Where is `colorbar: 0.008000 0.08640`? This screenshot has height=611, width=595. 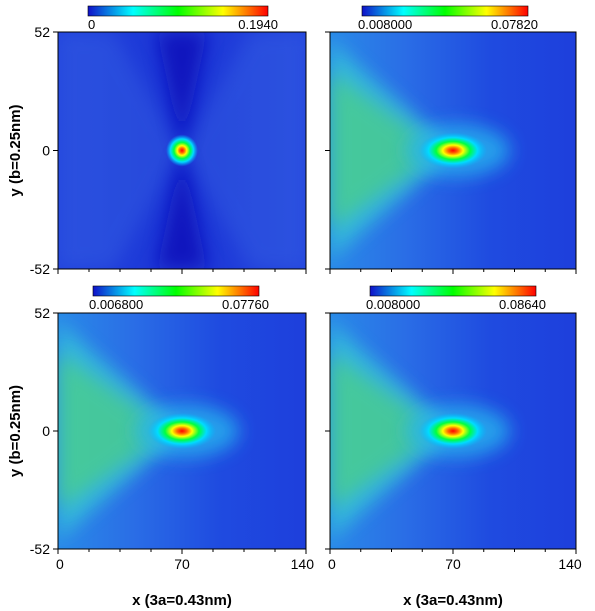
colorbar: 0.008000 0.08640 is located at coordinates (456, 298).